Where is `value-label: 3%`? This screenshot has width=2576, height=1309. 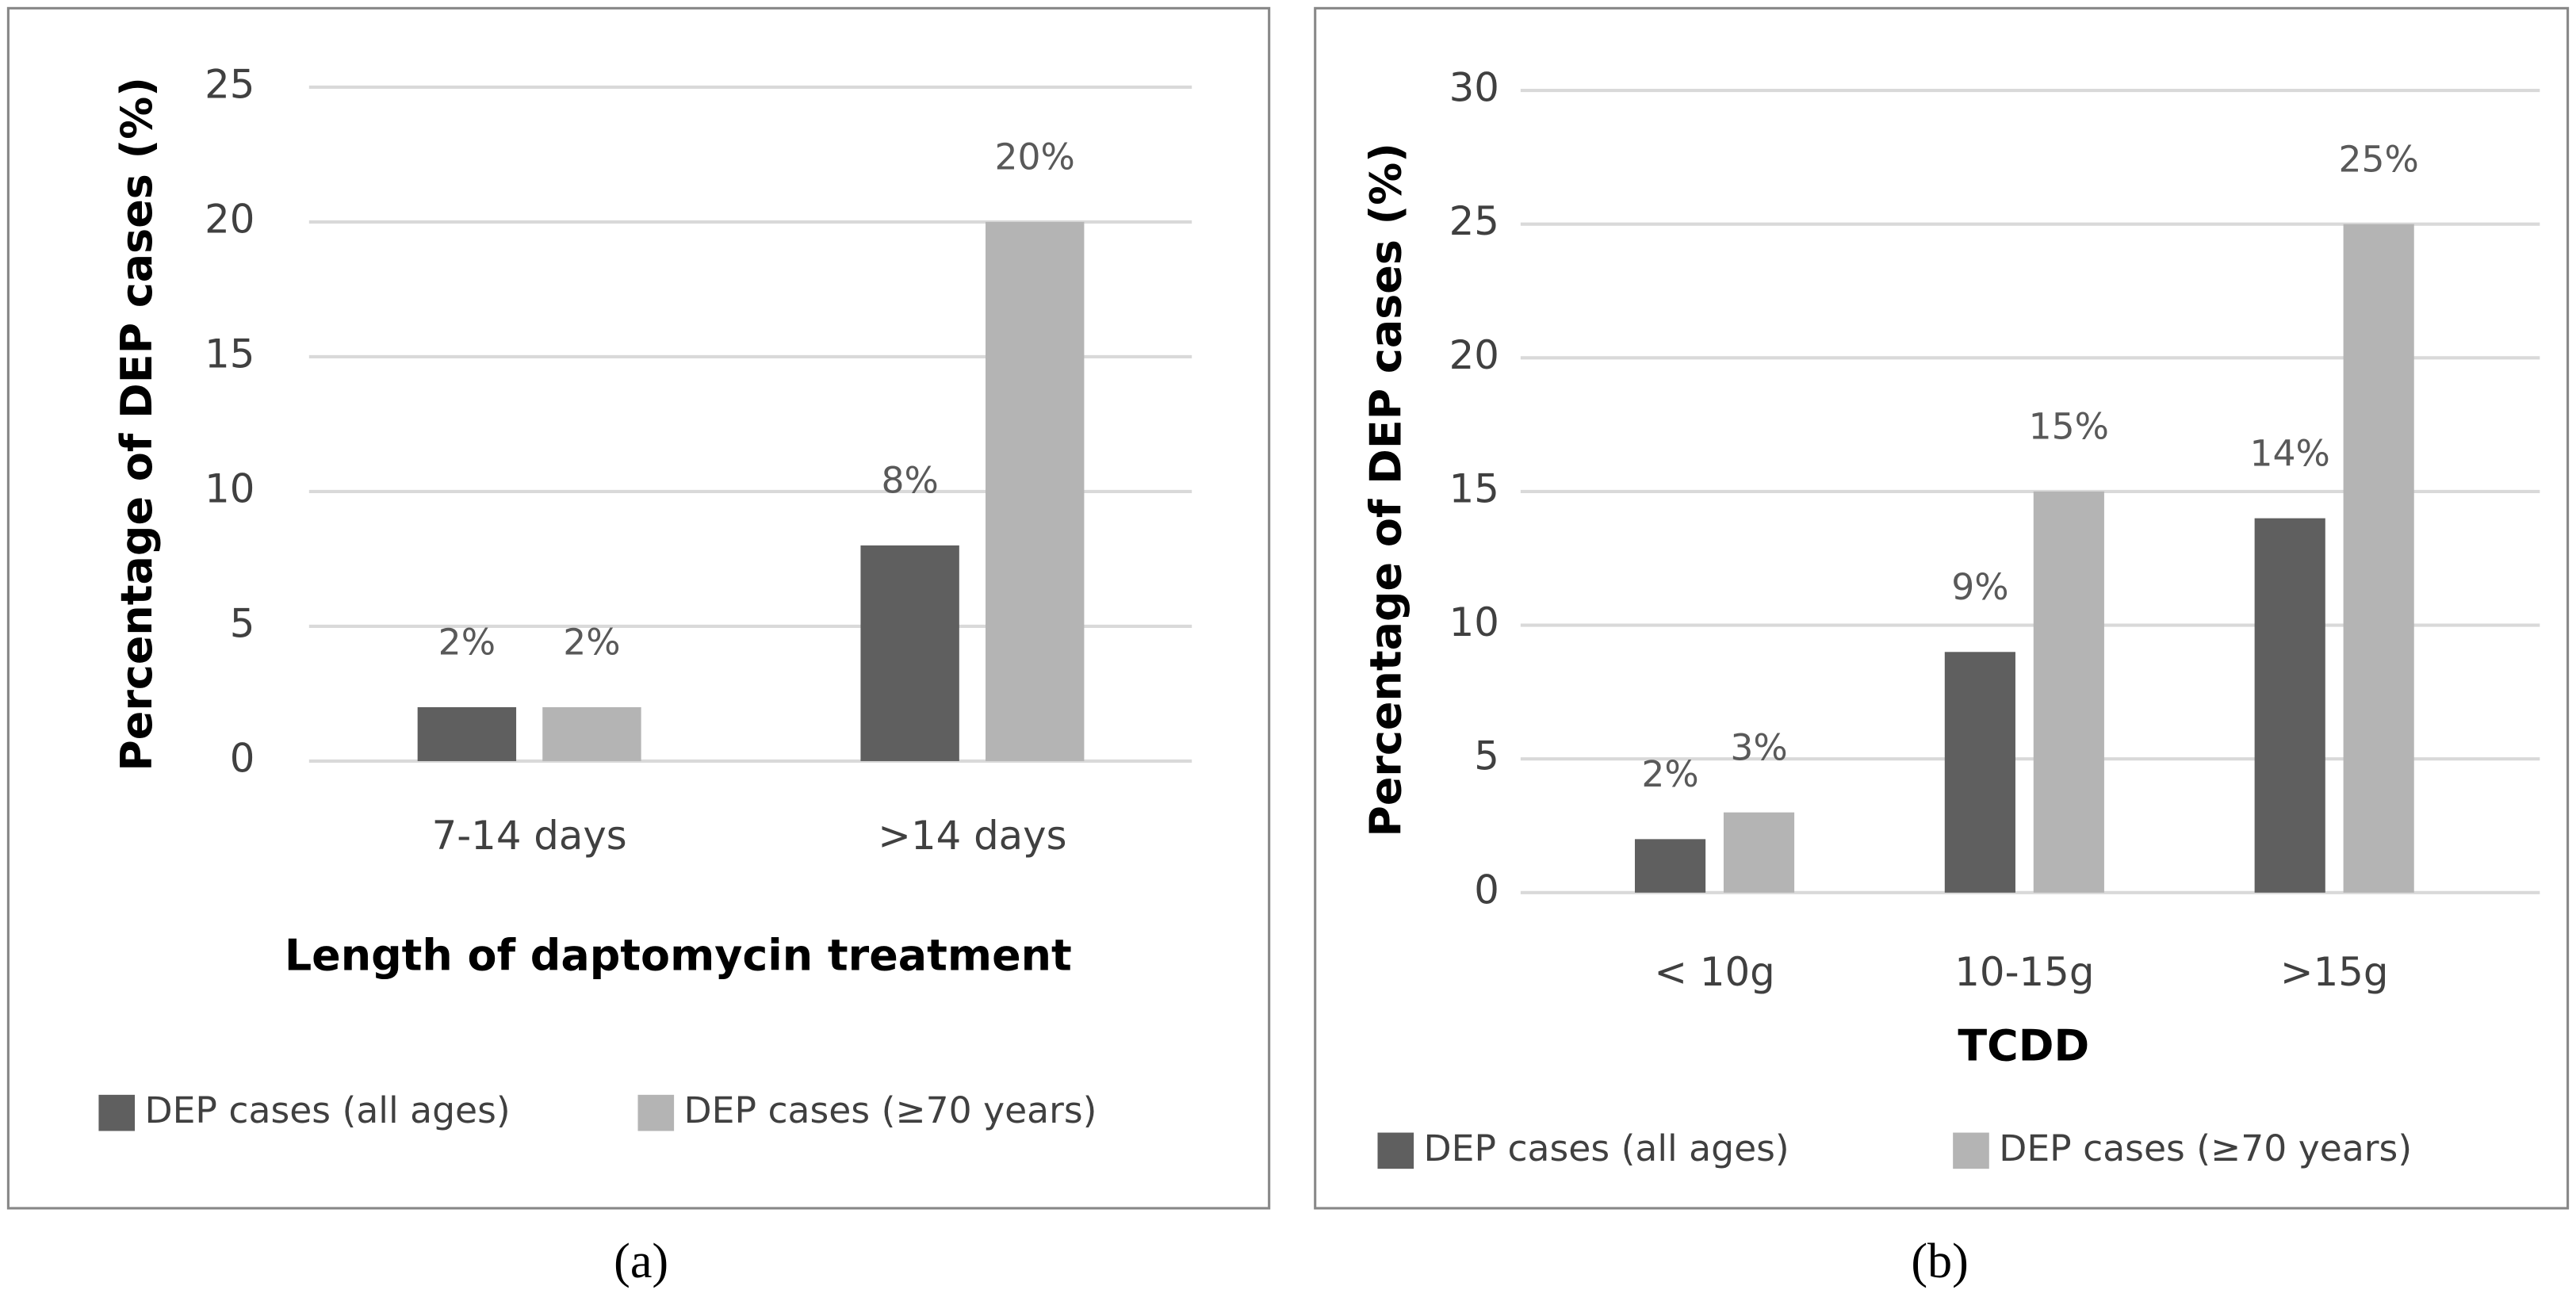 value-label: 3% is located at coordinates (1758, 747).